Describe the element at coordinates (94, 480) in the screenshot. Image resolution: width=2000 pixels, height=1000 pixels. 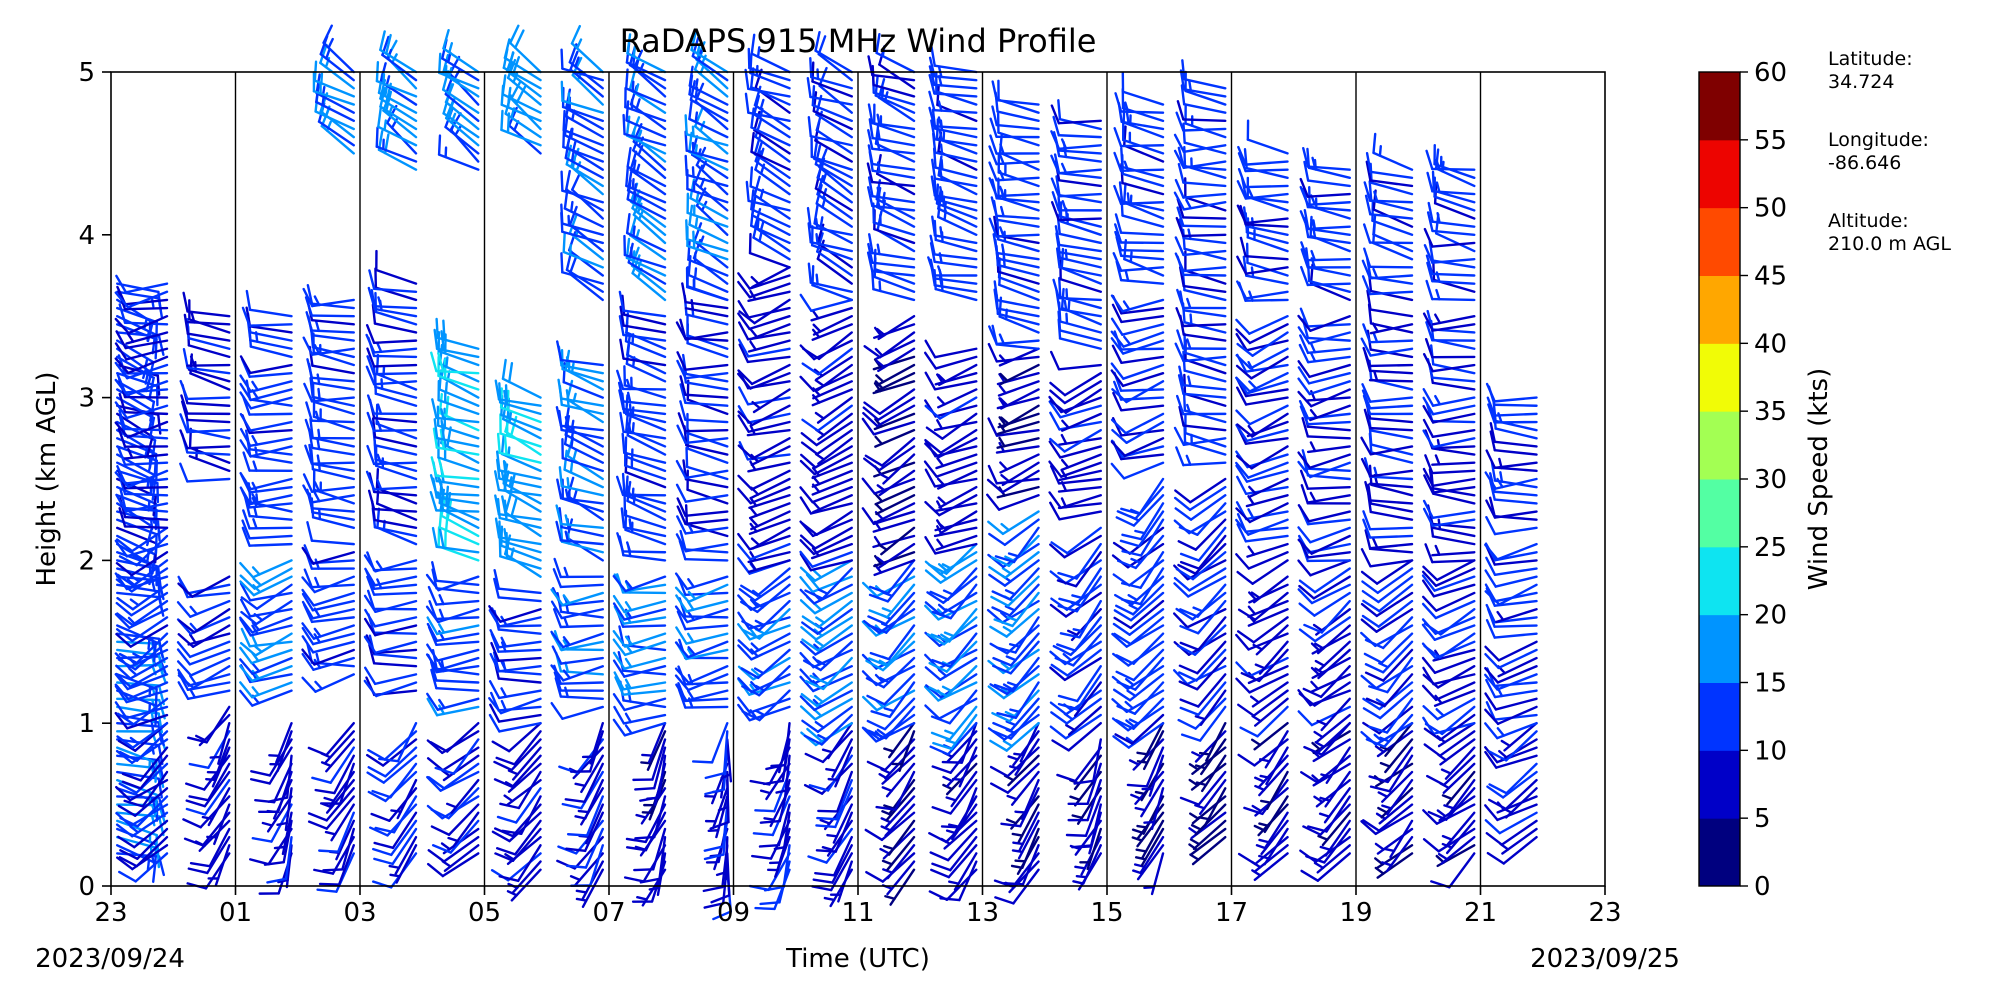
I see `y-axis: 0 1 2 3 4 5` at that location.